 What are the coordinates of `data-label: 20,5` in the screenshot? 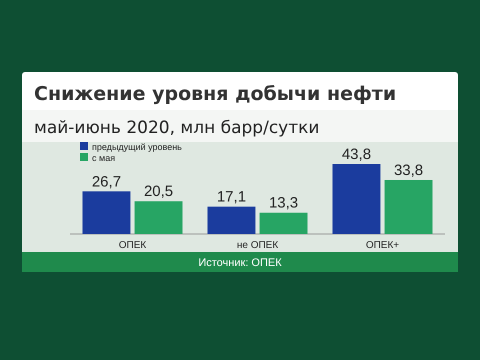 It's located at (159, 191).